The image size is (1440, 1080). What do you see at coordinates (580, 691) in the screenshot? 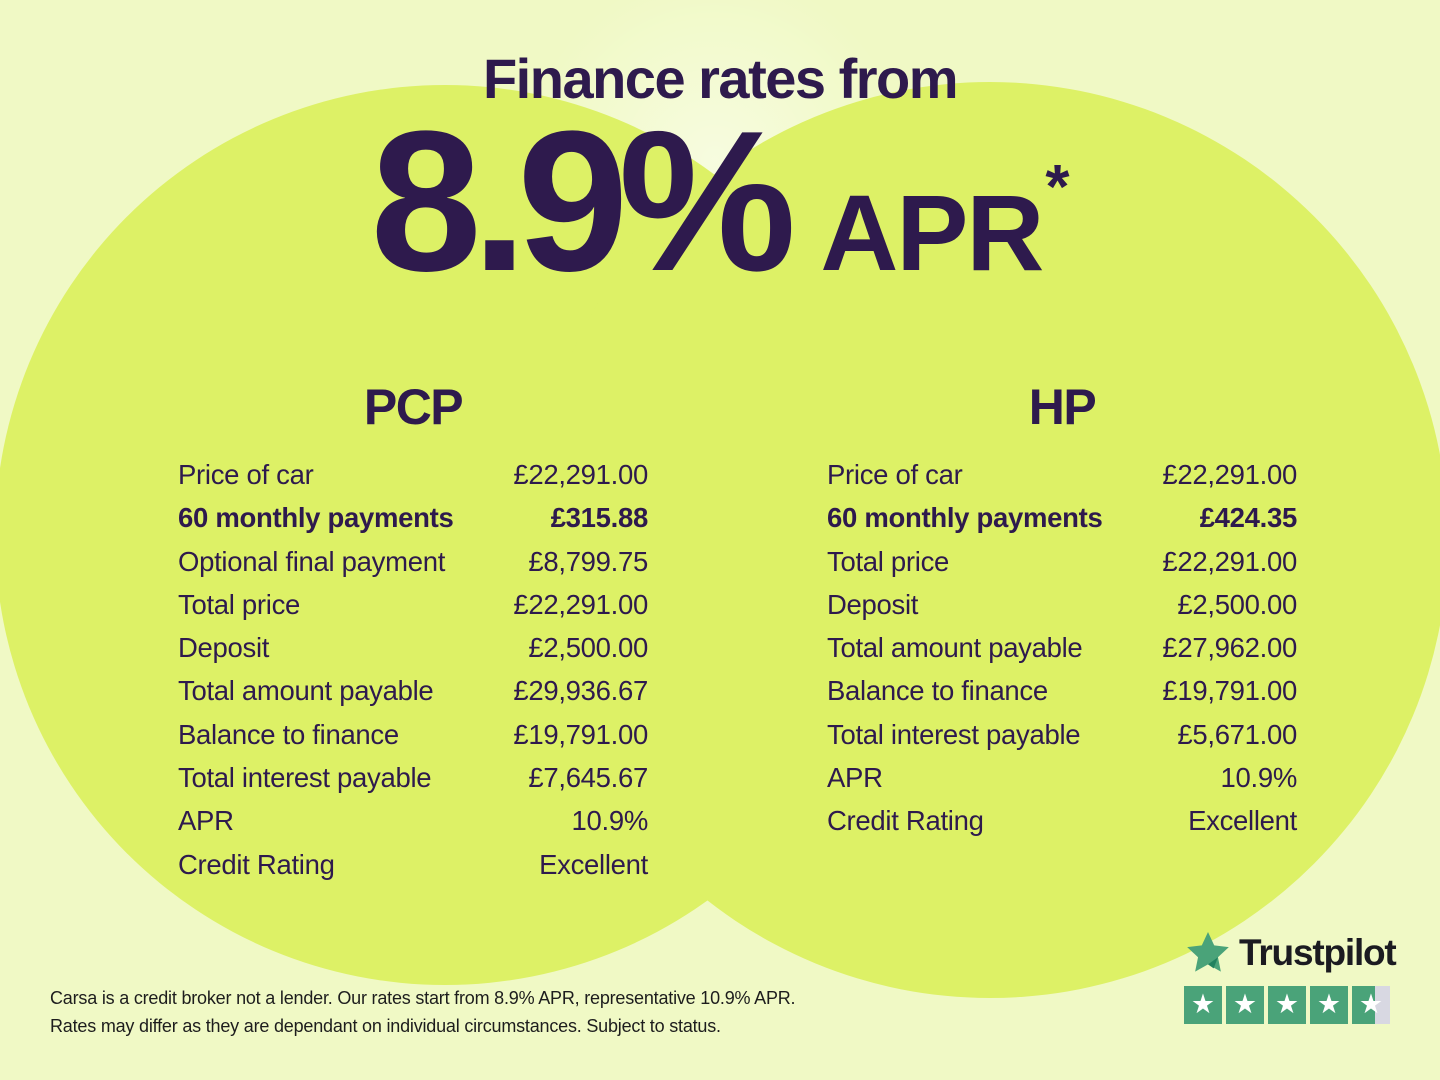
I see `row-value: £29,936.67` at bounding box center [580, 691].